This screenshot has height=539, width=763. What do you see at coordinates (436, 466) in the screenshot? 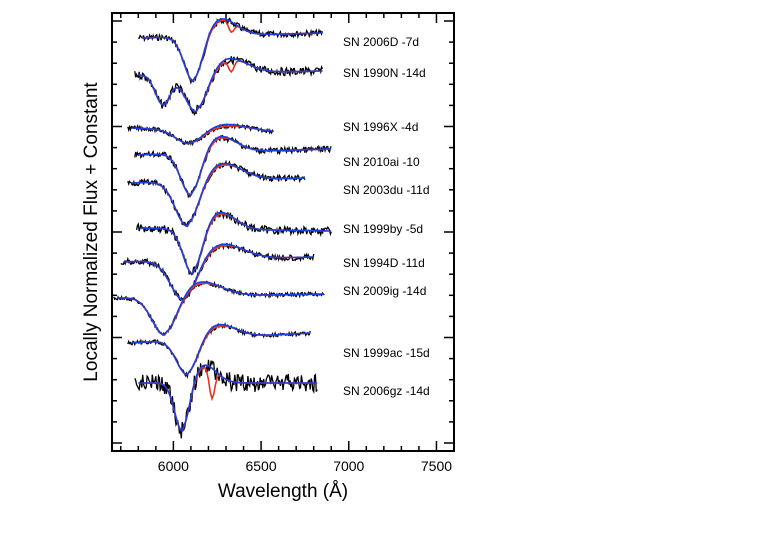
I see `x-tick-label: 7500` at bounding box center [436, 466].